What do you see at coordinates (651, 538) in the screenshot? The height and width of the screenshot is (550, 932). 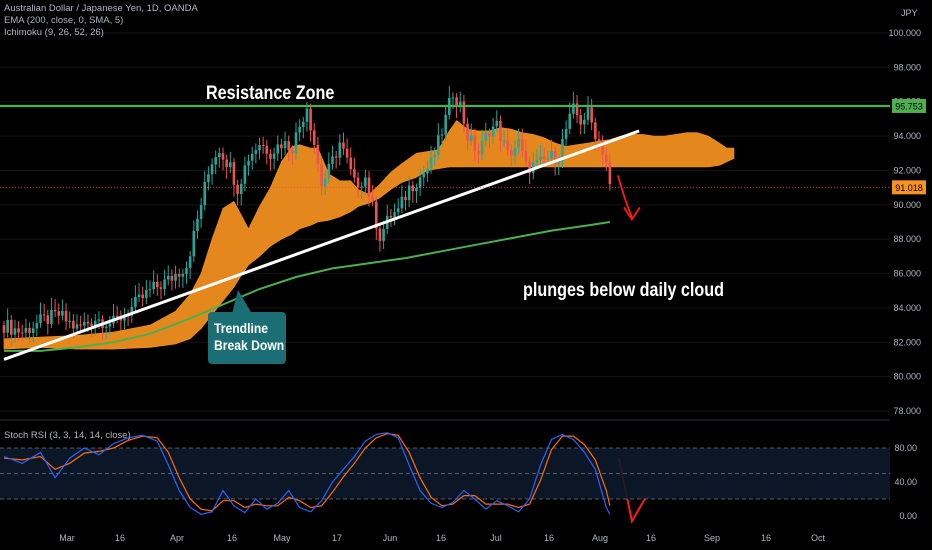 I see `time-tick-11: 16` at bounding box center [651, 538].